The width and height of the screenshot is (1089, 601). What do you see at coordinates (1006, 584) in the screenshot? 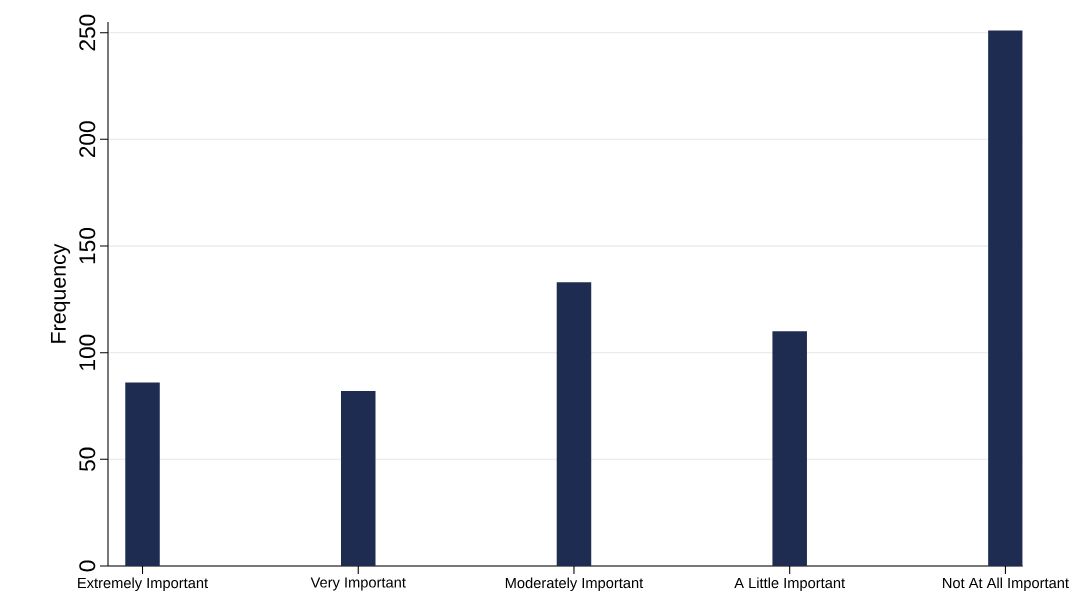
I see `x-tick-label: Not At All Important` at bounding box center [1006, 584].